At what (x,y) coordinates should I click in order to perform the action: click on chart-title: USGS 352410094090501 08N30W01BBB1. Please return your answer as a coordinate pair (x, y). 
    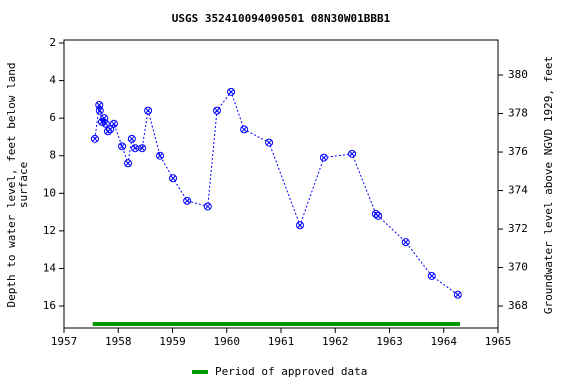
    Looking at the image, I should click on (281, 18).